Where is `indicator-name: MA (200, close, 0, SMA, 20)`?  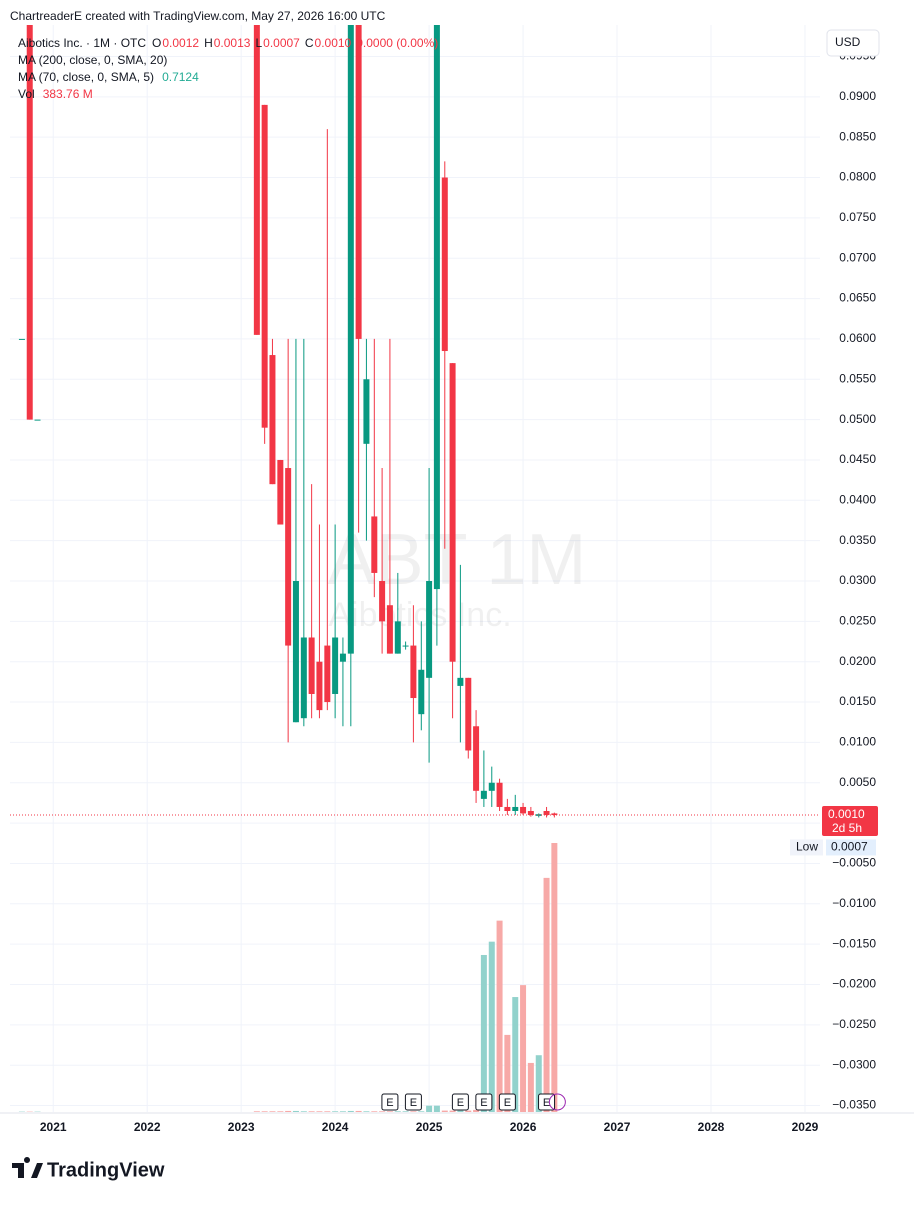
indicator-name: MA (200, close, 0, SMA, 20) is located at coordinates (92, 60).